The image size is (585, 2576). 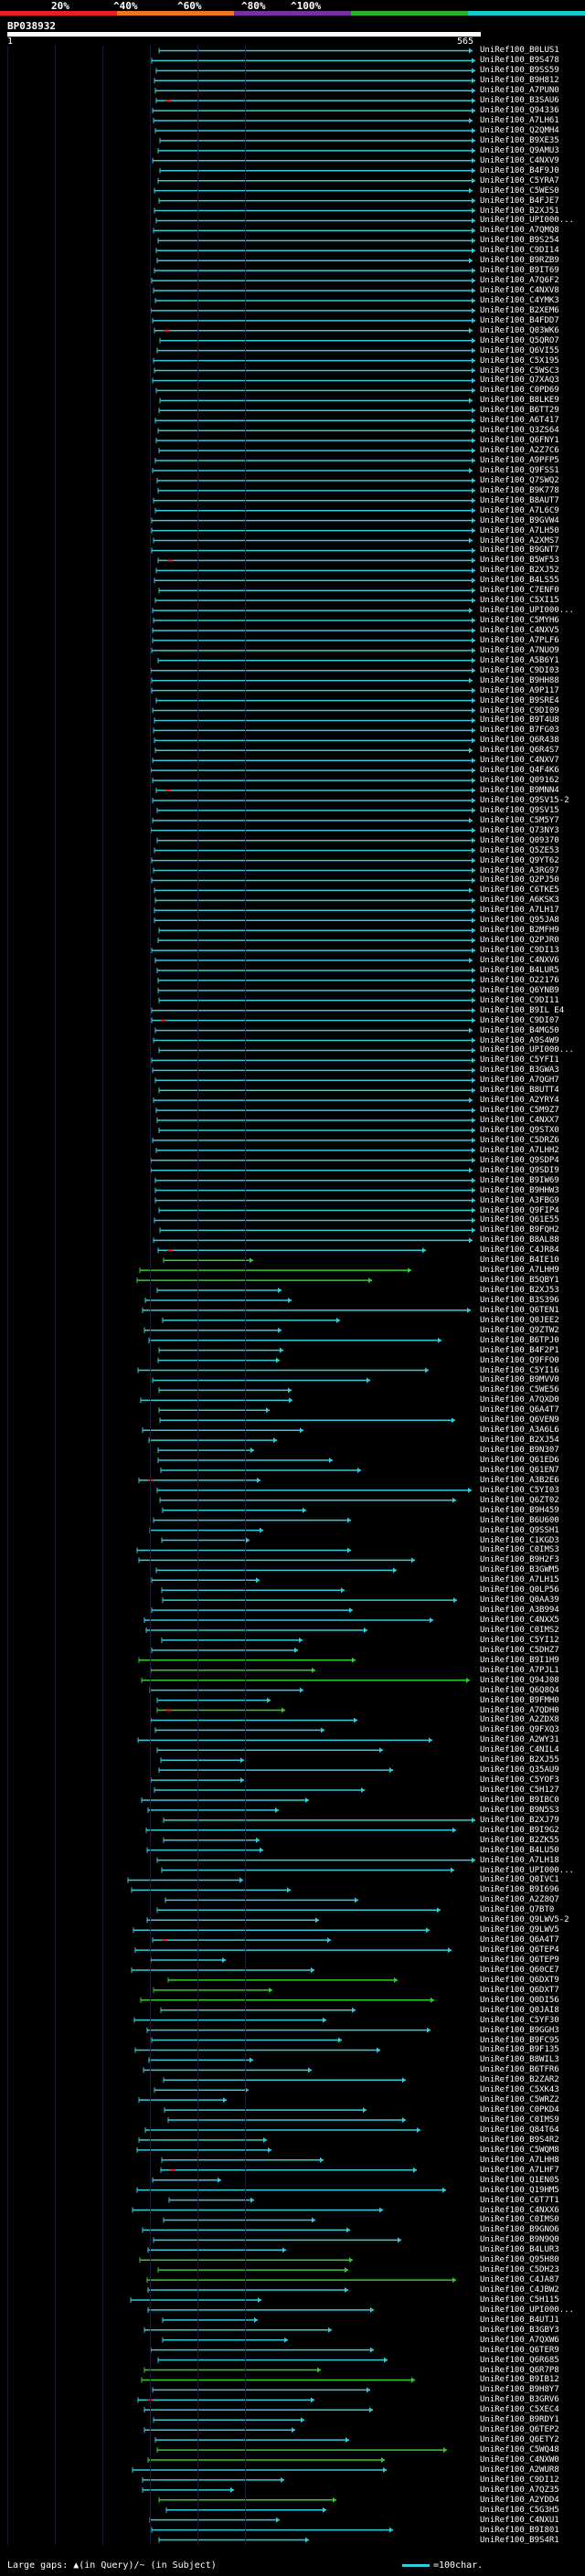 I want to click on hit-label: UniRef100_Q73NY3, so click(x=519, y=830).